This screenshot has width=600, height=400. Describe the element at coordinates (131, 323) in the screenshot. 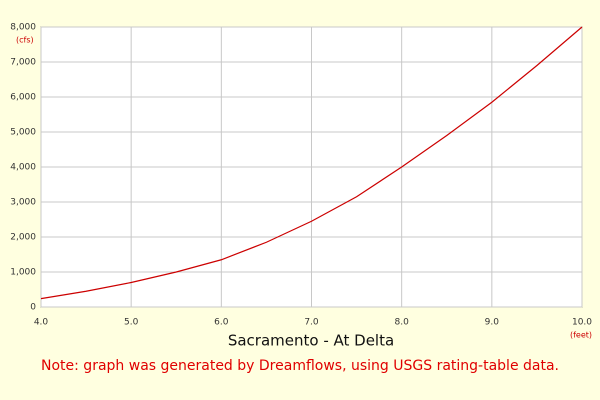

I see `x-tick-label: 5.0` at that location.